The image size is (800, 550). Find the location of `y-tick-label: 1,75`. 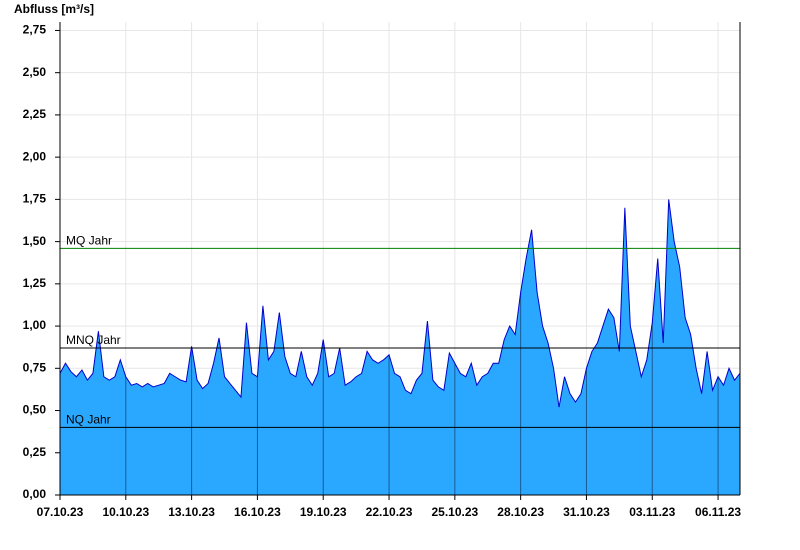

y-tick-label: 1,75 is located at coordinates (35, 199).